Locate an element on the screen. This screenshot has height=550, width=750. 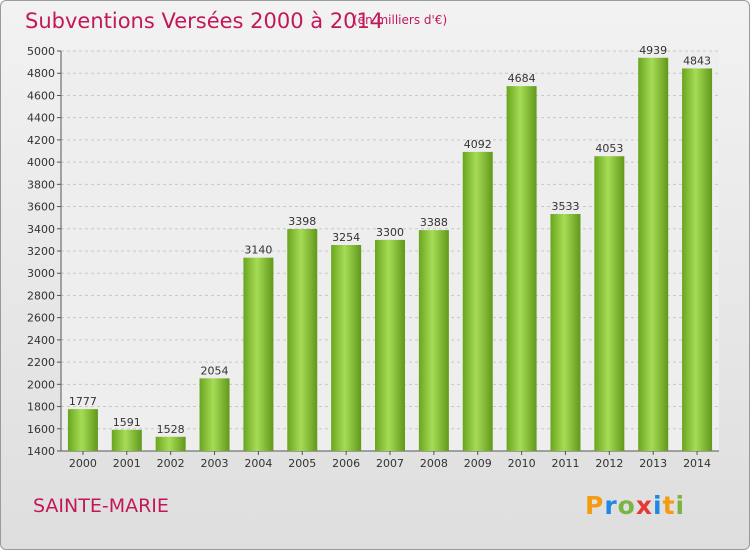
y-tick-label: 4400 is located at coordinates (41, 118).